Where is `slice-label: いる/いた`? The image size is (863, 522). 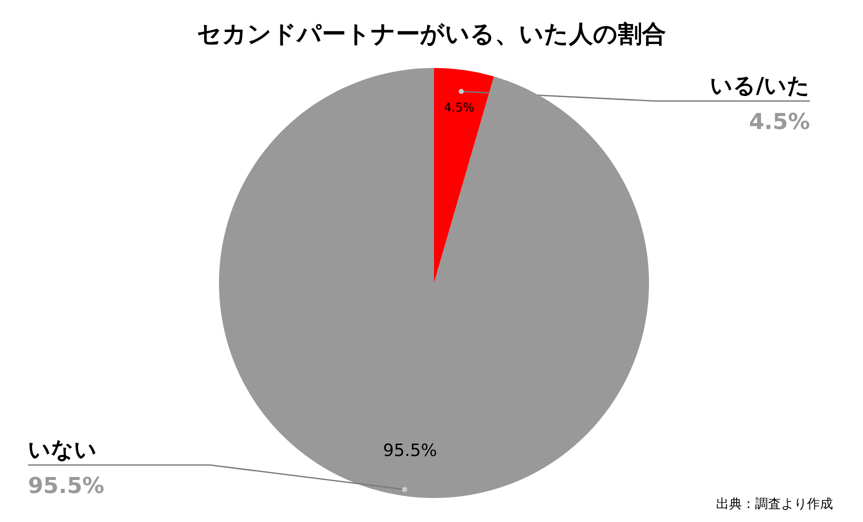
slice-label: いる/いた is located at coordinates (760, 86).